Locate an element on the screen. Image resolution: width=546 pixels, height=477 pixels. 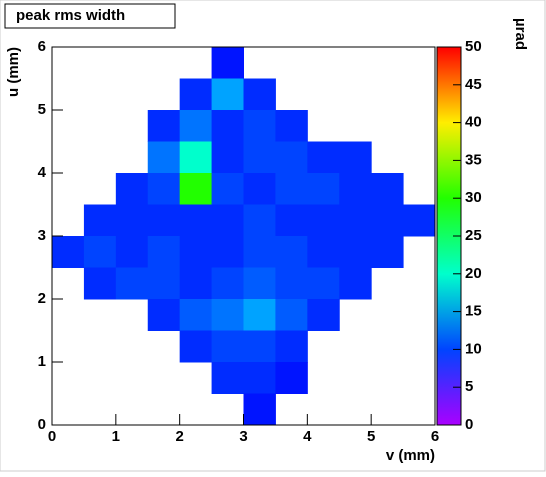
x-tick-label: 4 is located at coordinates (307, 436).